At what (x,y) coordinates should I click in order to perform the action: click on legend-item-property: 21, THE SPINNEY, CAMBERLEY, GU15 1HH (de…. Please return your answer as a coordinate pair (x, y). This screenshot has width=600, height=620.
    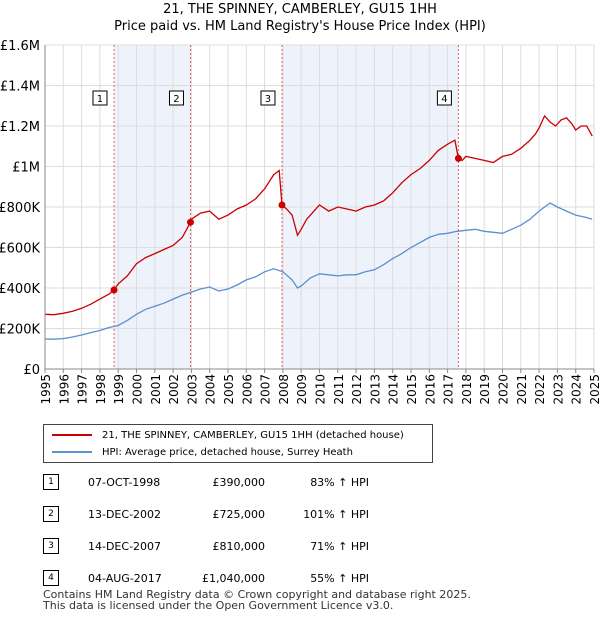
    Looking at the image, I should click on (228, 435).